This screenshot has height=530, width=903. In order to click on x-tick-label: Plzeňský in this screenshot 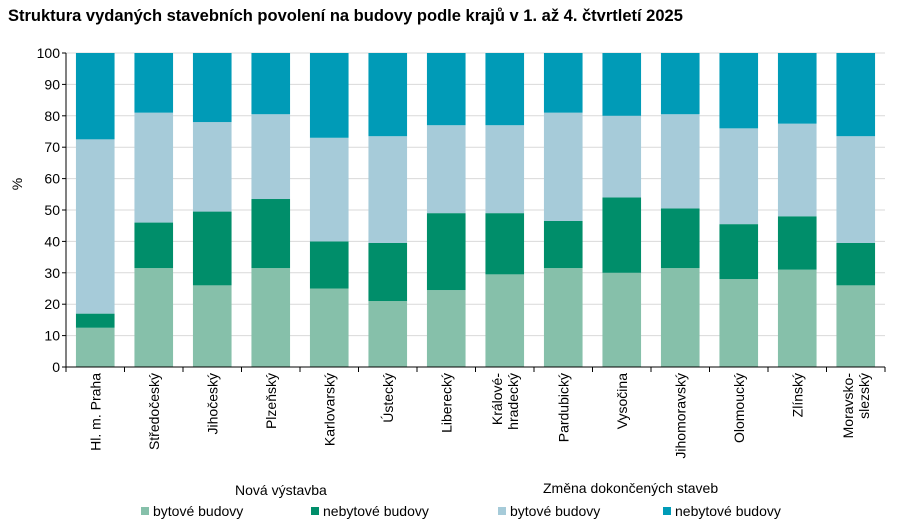, I will do `click(271, 401)`.